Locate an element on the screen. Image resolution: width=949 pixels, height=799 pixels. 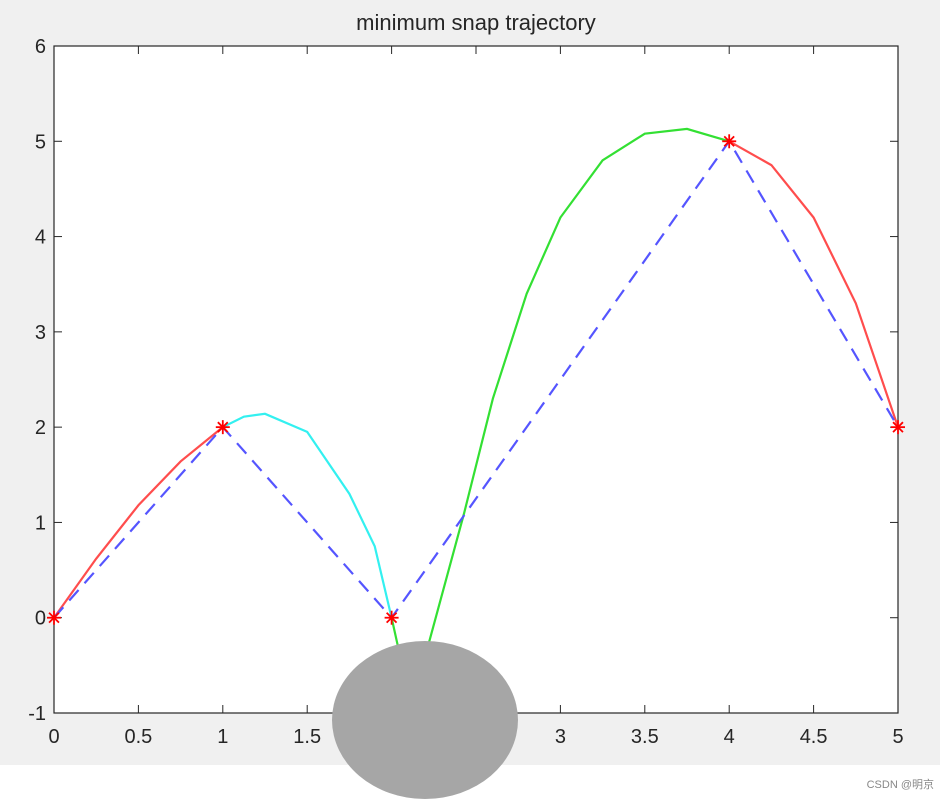
x-tick-label: 0 is located at coordinates (53, 737).